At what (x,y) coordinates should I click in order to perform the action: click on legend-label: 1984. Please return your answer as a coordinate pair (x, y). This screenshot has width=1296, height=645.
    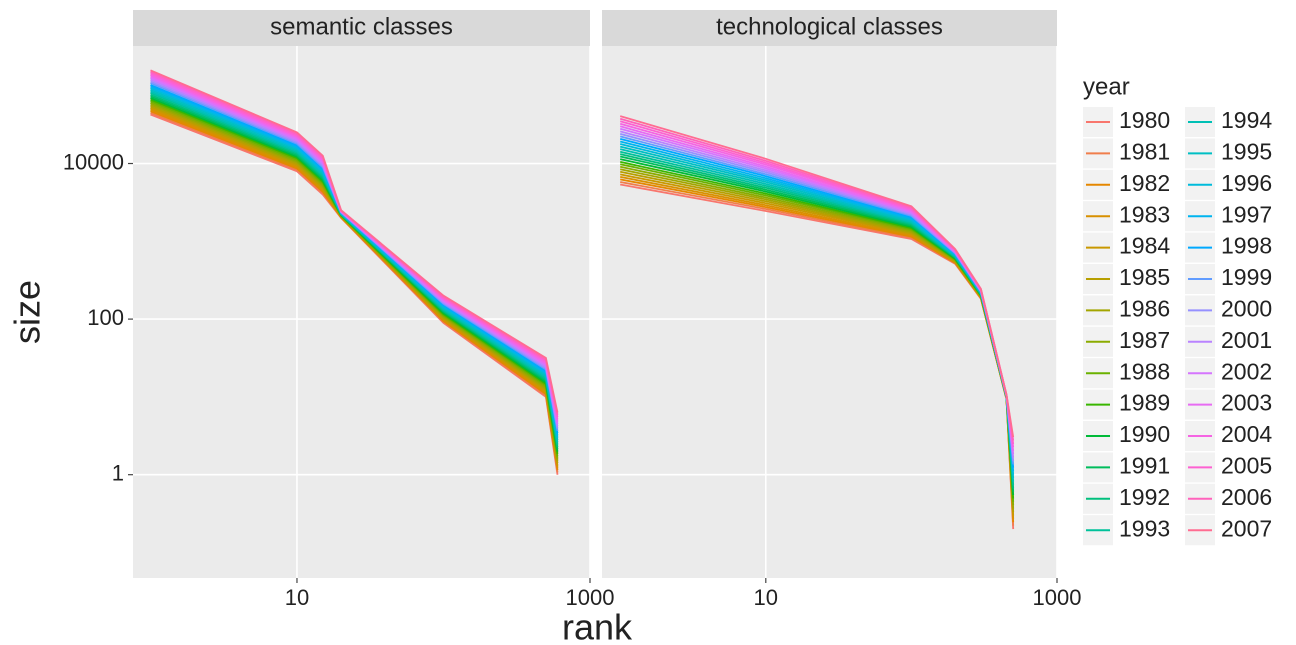
    Looking at the image, I should click on (1144, 246).